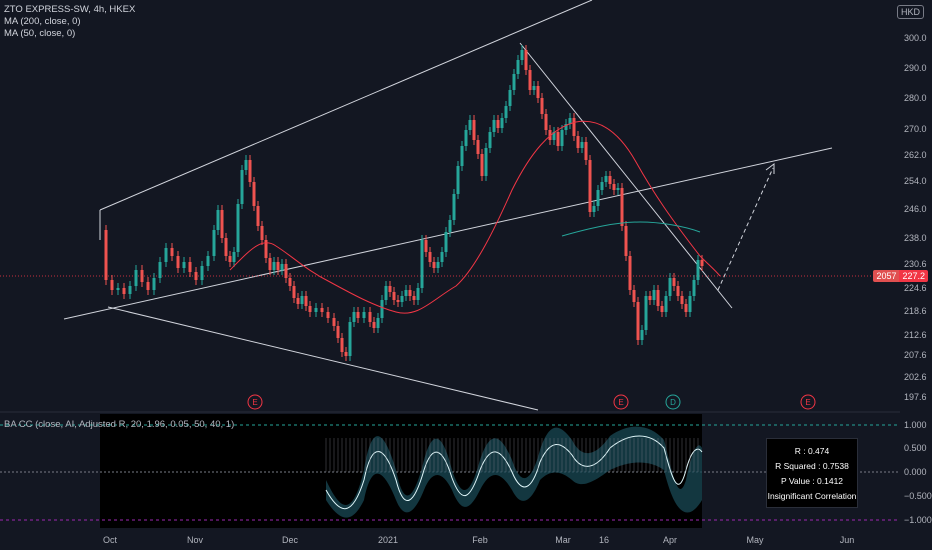  Describe the element at coordinates (915, 38) in the screenshot. I see `price-axis-tick: 300.0` at that location.